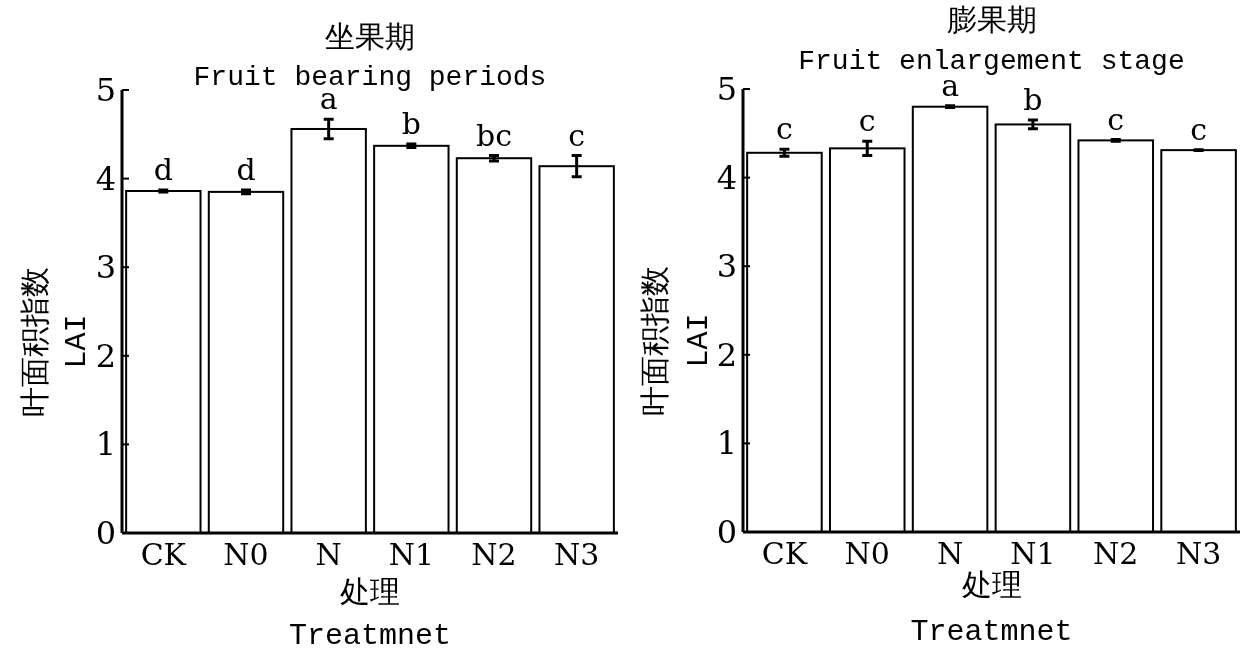  What do you see at coordinates (991, 19) in the screenshot?
I see `chart-title: 膨果期` at bounding box center [991, 19].